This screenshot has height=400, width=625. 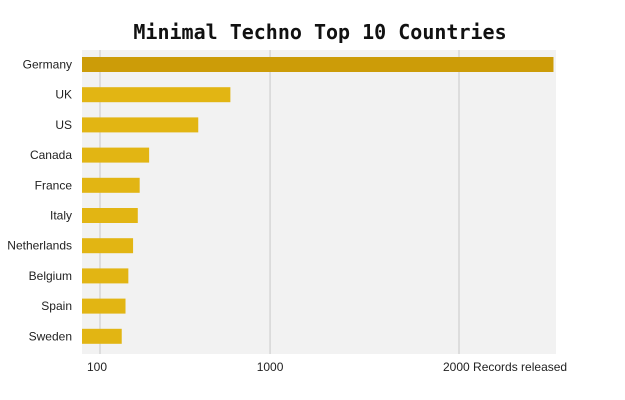 What do you see at coordinates (327, 367) in the screenshot?
I see `tick-labels: 100 1000 2000 Records released` at bounding box center [327, 367].